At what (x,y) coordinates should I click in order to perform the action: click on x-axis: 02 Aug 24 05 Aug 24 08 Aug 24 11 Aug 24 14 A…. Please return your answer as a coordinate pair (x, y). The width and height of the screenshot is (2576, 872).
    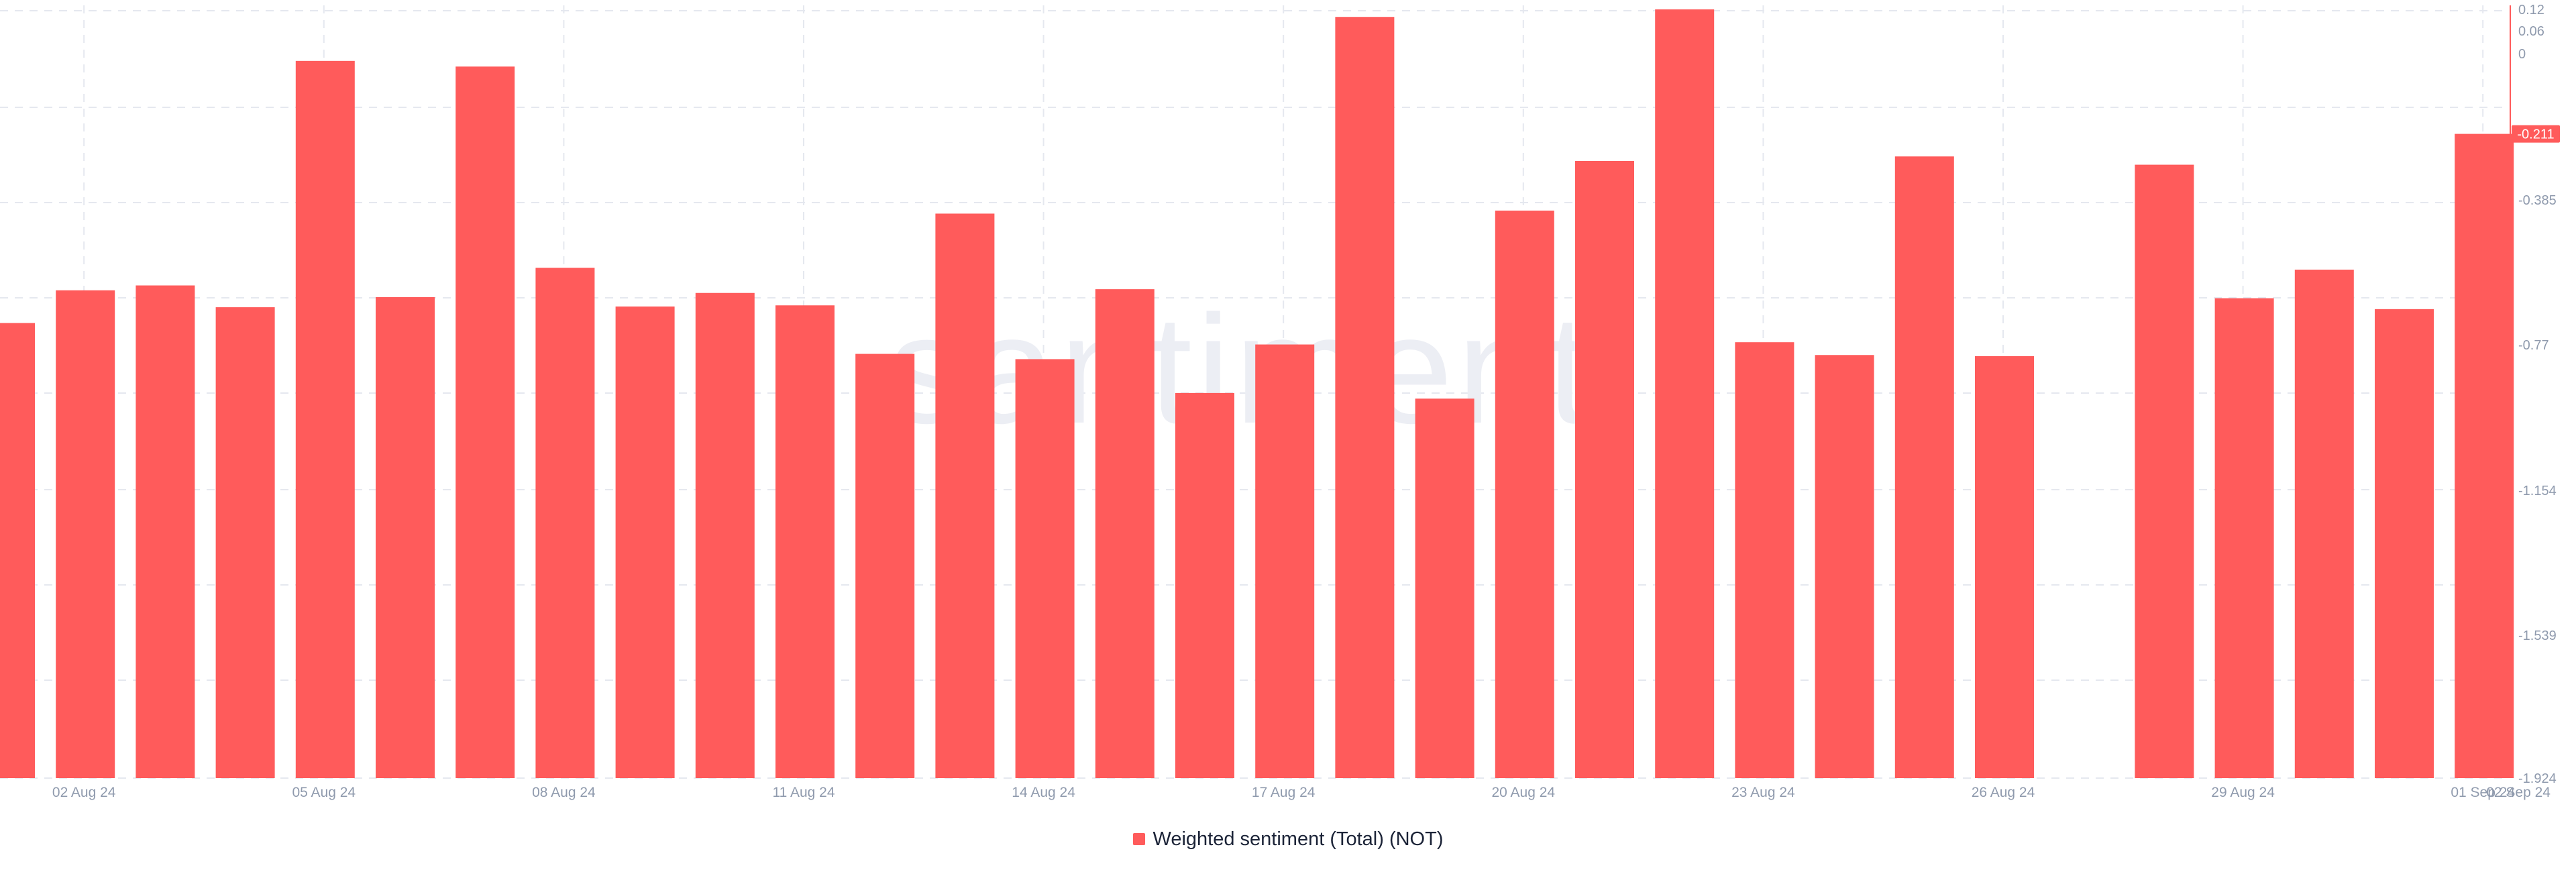
    Looking at the image, I should click on (1301, 793).